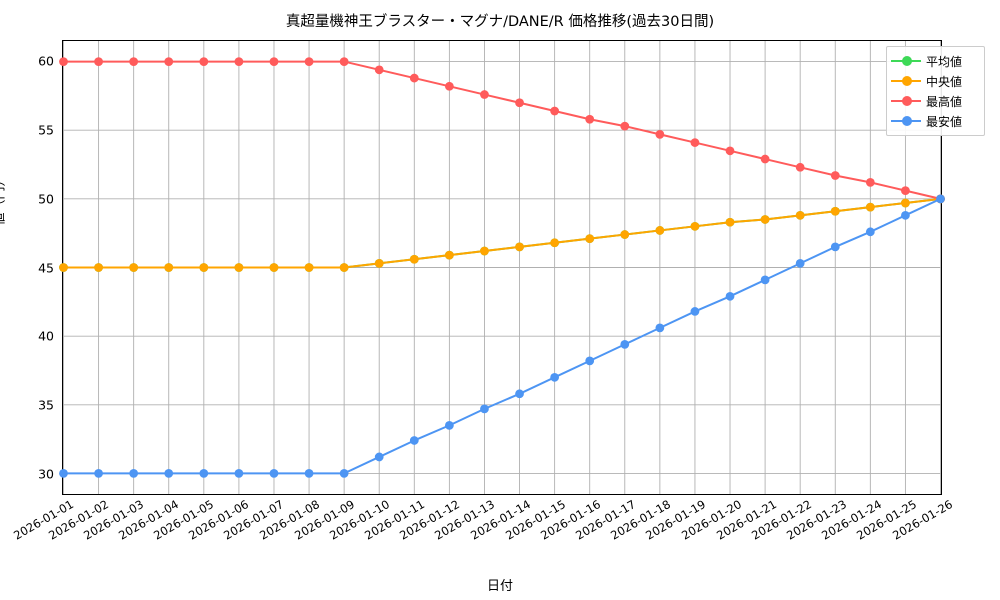  What do you see at coordinates (944, 101) in the screenshot?
I see `legend-label: 最高値` at bounding box center [944, 101].